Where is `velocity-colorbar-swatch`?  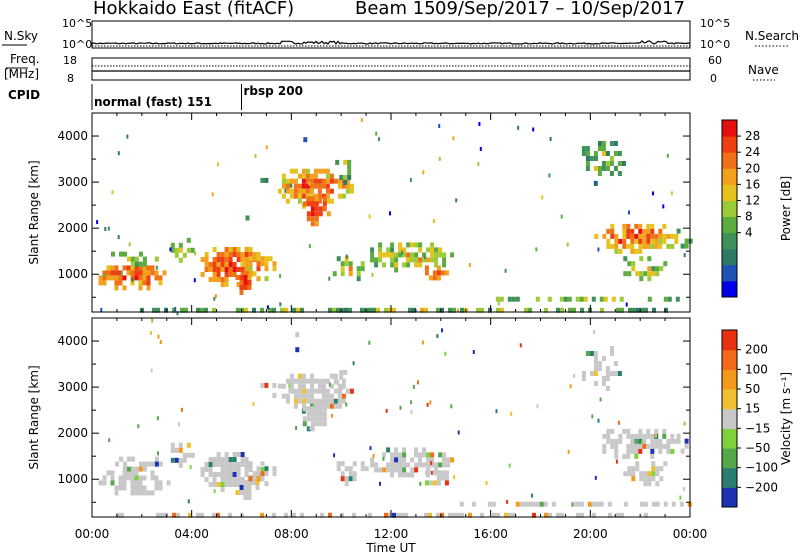
velocity-colorbar-swatch is located at coordinates (729, 497).